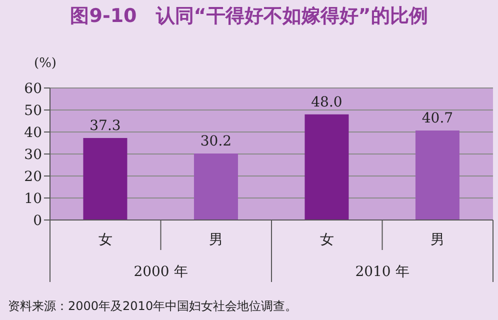 This screenshot has height=320, width=498. What do you see at coordinates (33, 176) in the screenshot?
I see `y-tick-label: 20` at bounding box center [33, 176].